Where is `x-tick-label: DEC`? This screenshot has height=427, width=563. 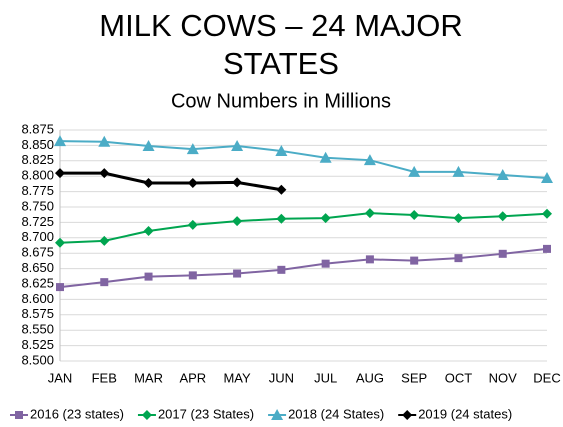 x-tick-label: DEC is located at coordinates (546, 377).